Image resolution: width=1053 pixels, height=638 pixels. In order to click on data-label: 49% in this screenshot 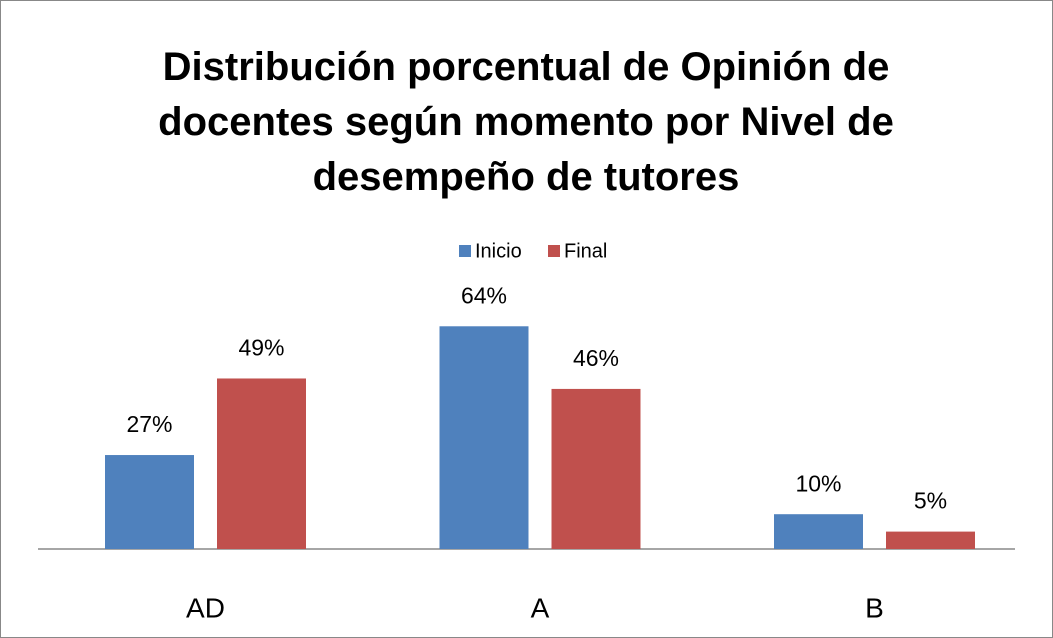, I will do `click(261, 348)`.